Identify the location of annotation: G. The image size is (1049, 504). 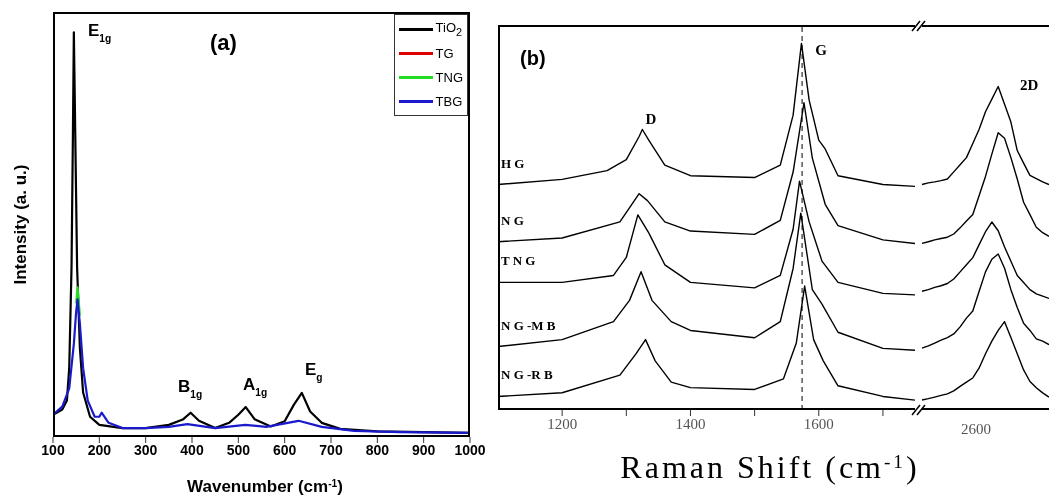
(821, 50).